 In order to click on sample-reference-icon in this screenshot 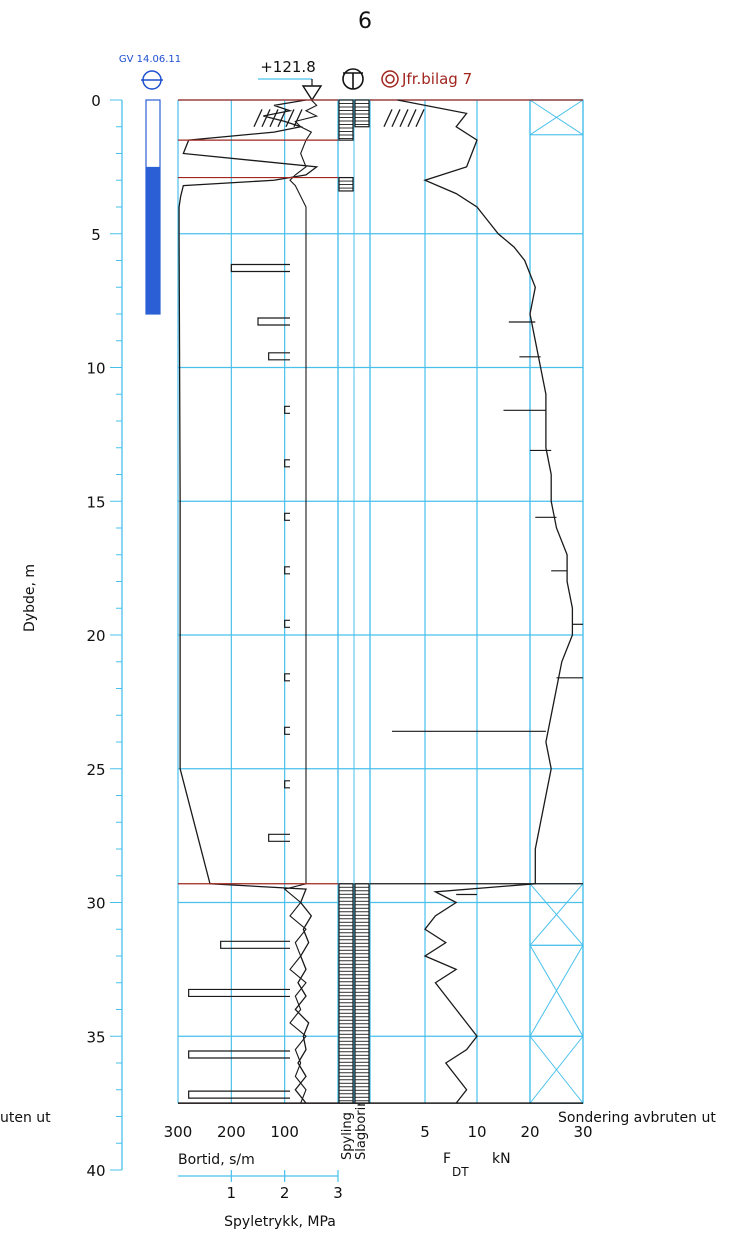, I will do `click(390, 79)`.